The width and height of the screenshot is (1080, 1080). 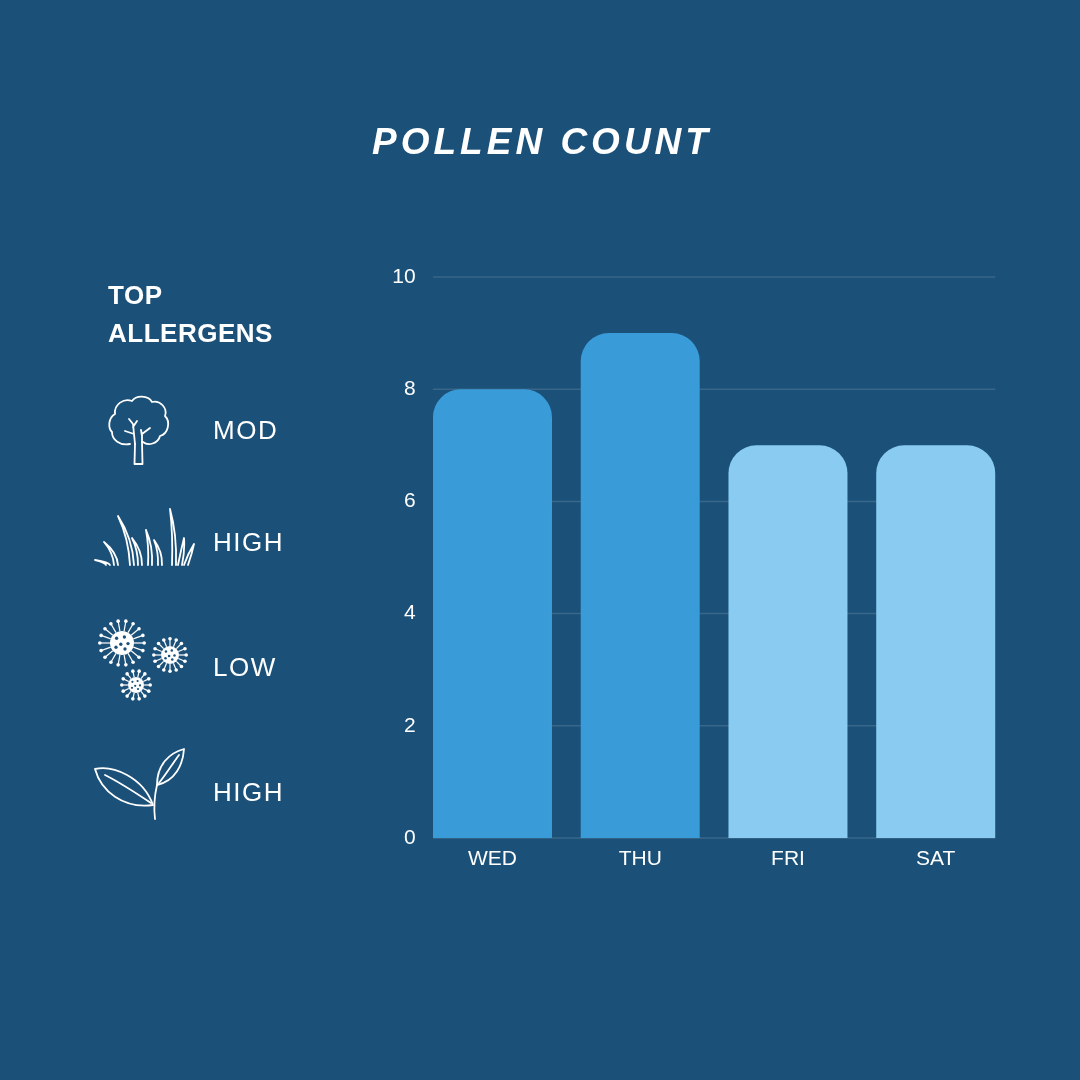 I want to click on y-tick-label: 2, so click(x=409, y=724).